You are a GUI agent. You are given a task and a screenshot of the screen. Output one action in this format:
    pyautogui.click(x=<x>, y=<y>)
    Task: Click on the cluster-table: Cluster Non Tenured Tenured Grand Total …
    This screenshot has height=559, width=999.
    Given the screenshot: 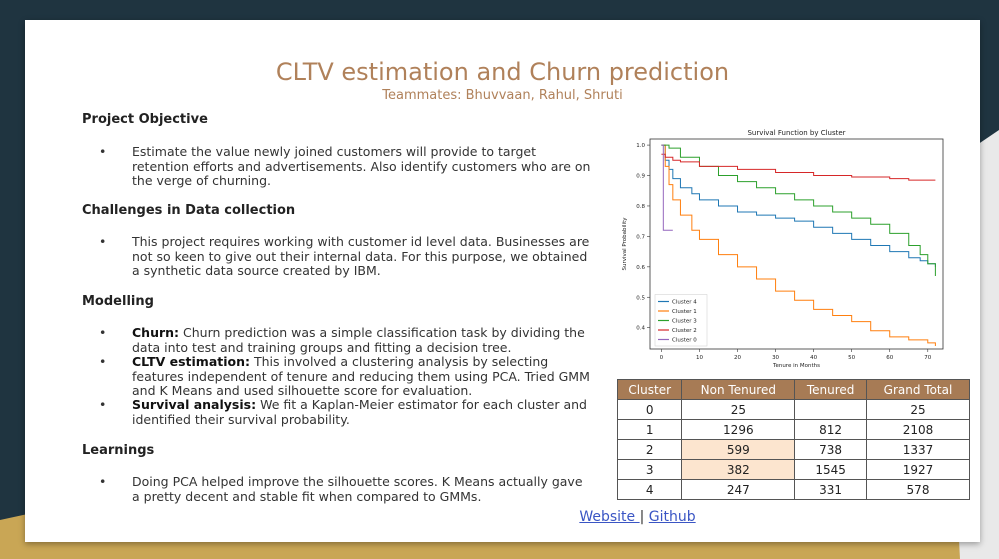 What is the action you would take?
    pyautogui.click(x=793, y=439)
    